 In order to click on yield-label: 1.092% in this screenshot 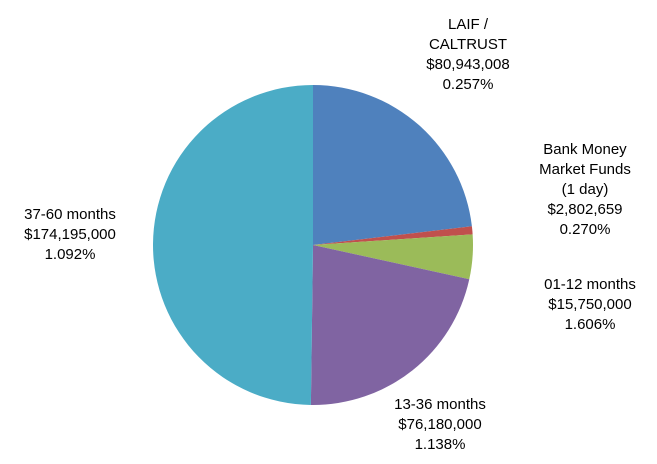, I will do `click(70, 254)`.